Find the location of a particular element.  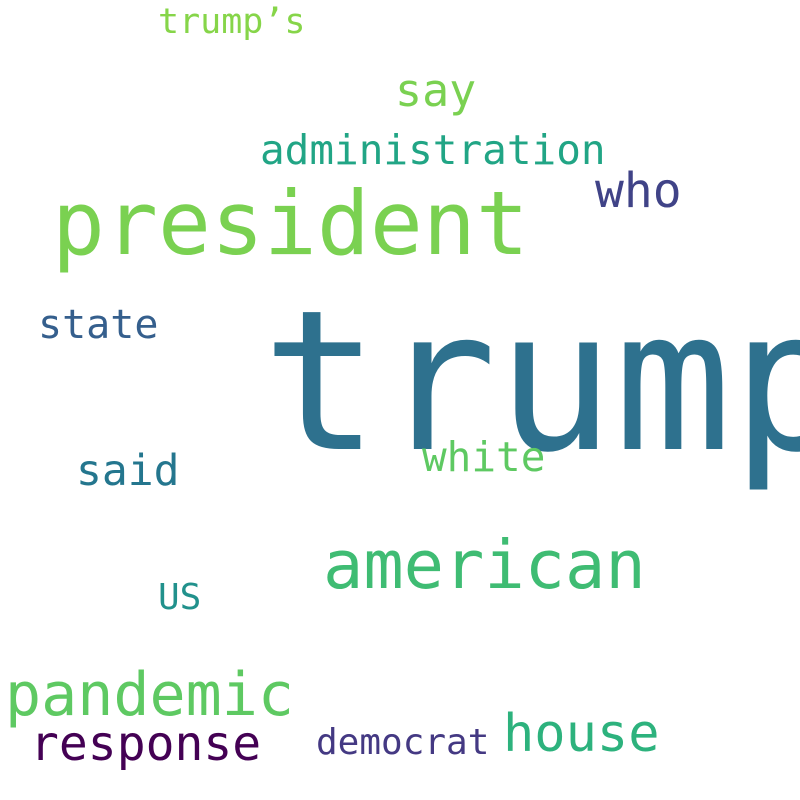

word-american: american is located at coordinates (484, 565).